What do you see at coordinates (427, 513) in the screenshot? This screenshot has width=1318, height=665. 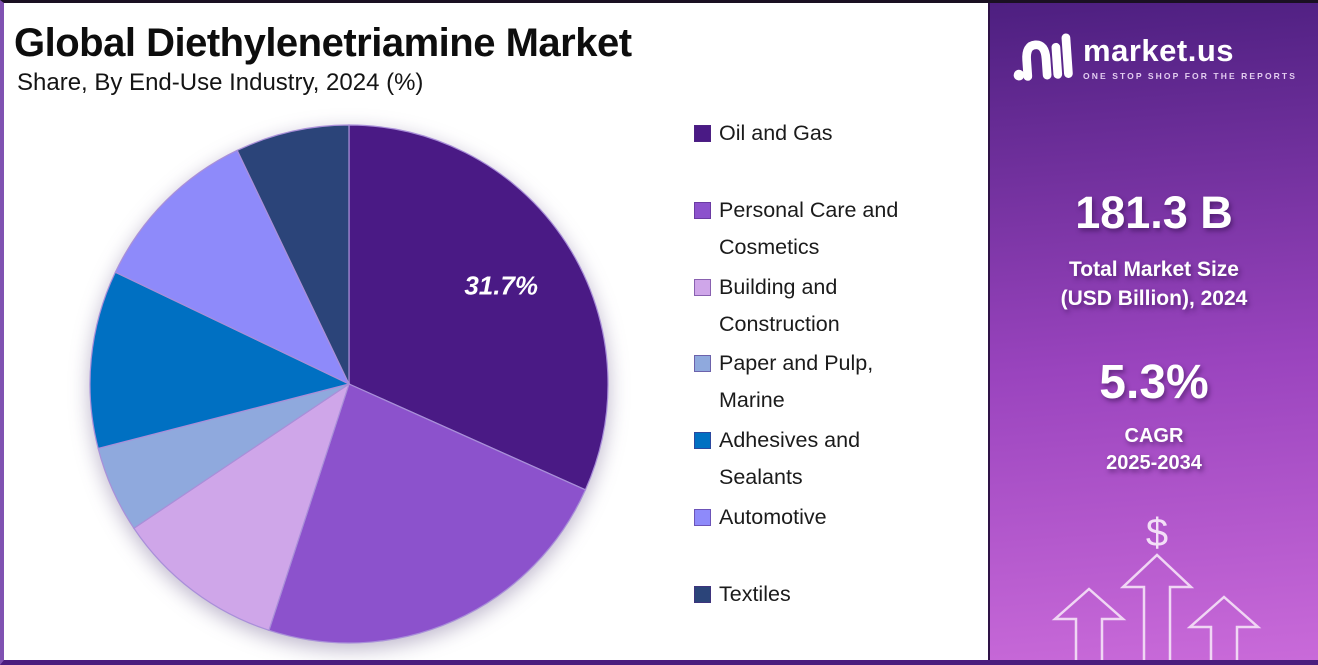 I see `pie-slice-personal-care-and-cosmetics` at bounding box center [427, 513].